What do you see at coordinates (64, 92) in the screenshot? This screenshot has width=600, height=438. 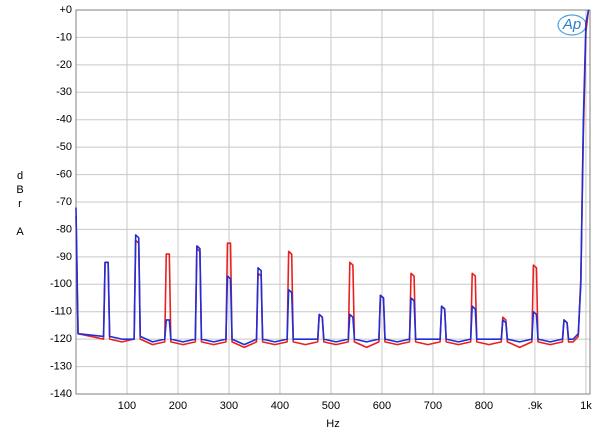 I see `y-tick-label: -30` at bounding box center [64, 92].